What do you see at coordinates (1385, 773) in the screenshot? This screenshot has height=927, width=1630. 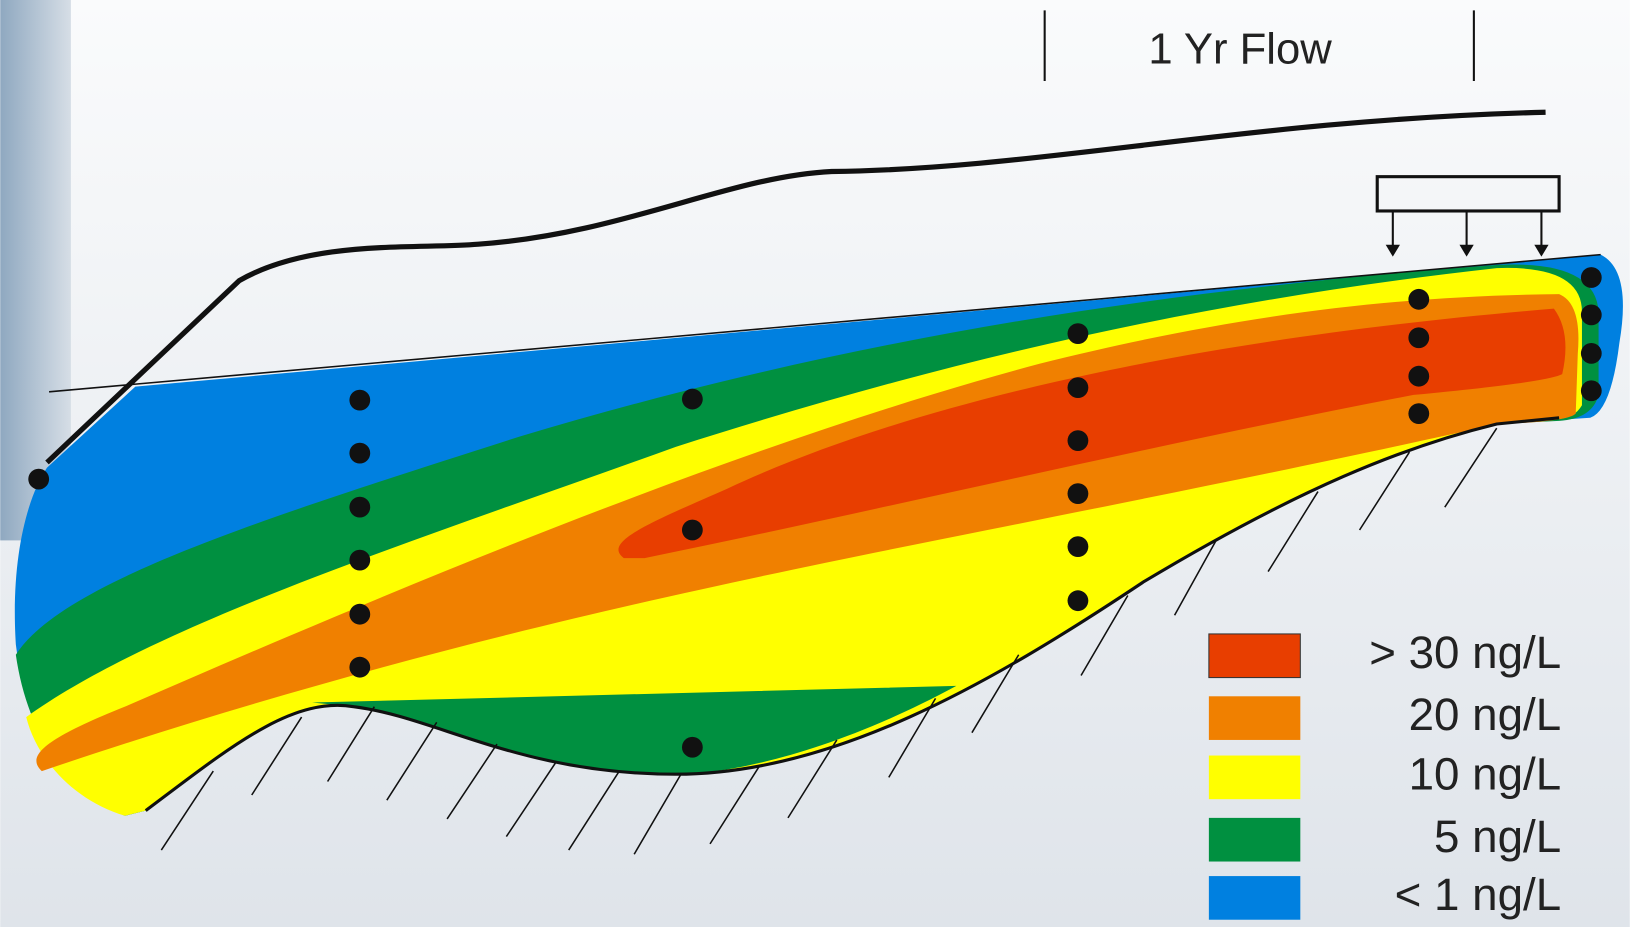 I see `legend: > 30 ng/L 20 ng/L 10 ng/L 5 ng/L < 1 ng/L` at bounding box center [1385, 773].